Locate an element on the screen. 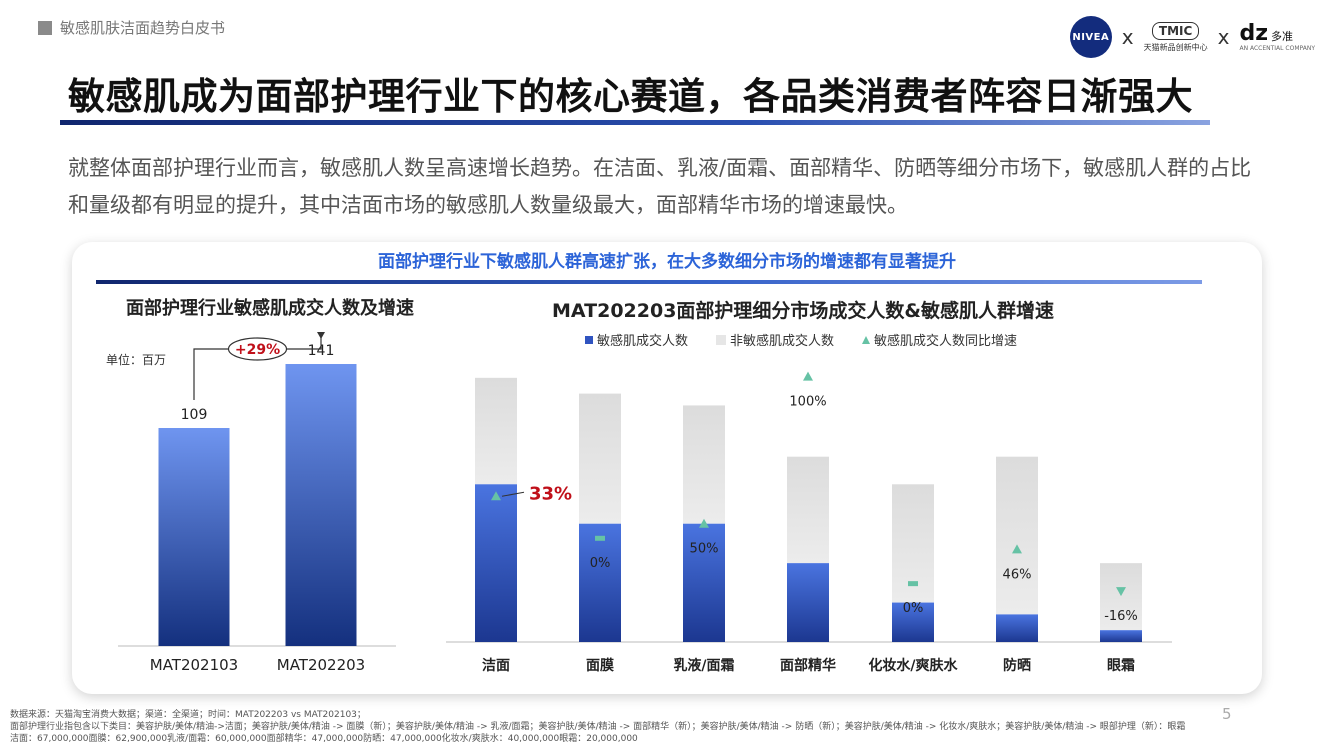 This screenshot has height=750, width=1333. left-chart-value-label: 141 is located at coordinates (321, 351).